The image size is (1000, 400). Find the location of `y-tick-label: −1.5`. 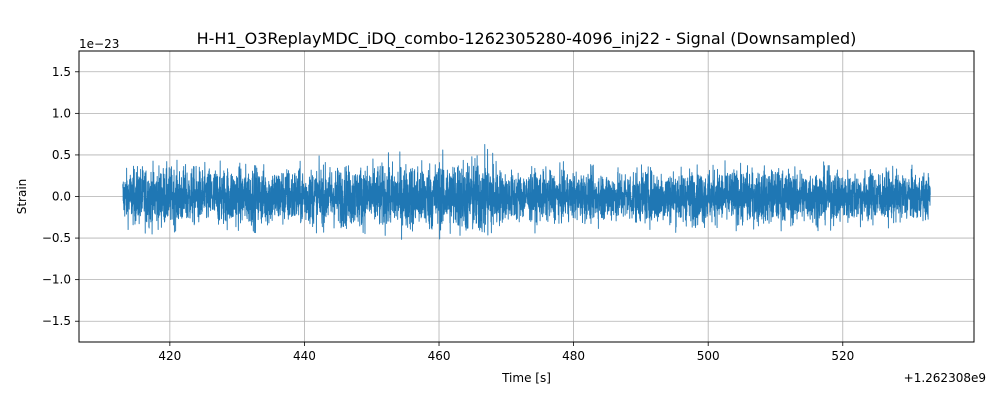

y-tick-label: −1.5 is located at coordinates (56, 321).